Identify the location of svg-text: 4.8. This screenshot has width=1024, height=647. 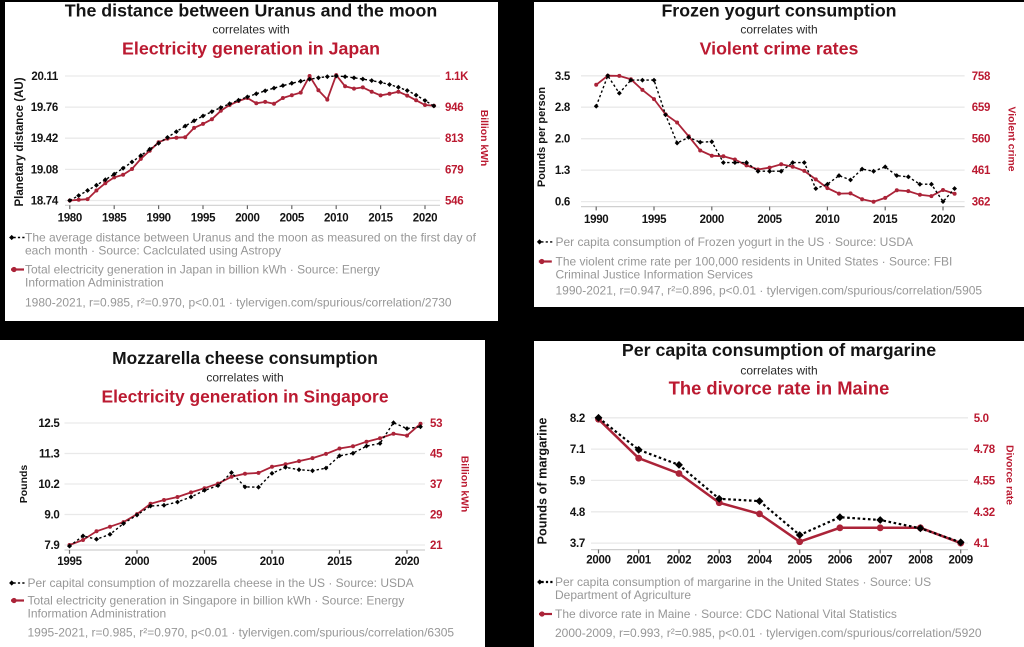
(578, 513).